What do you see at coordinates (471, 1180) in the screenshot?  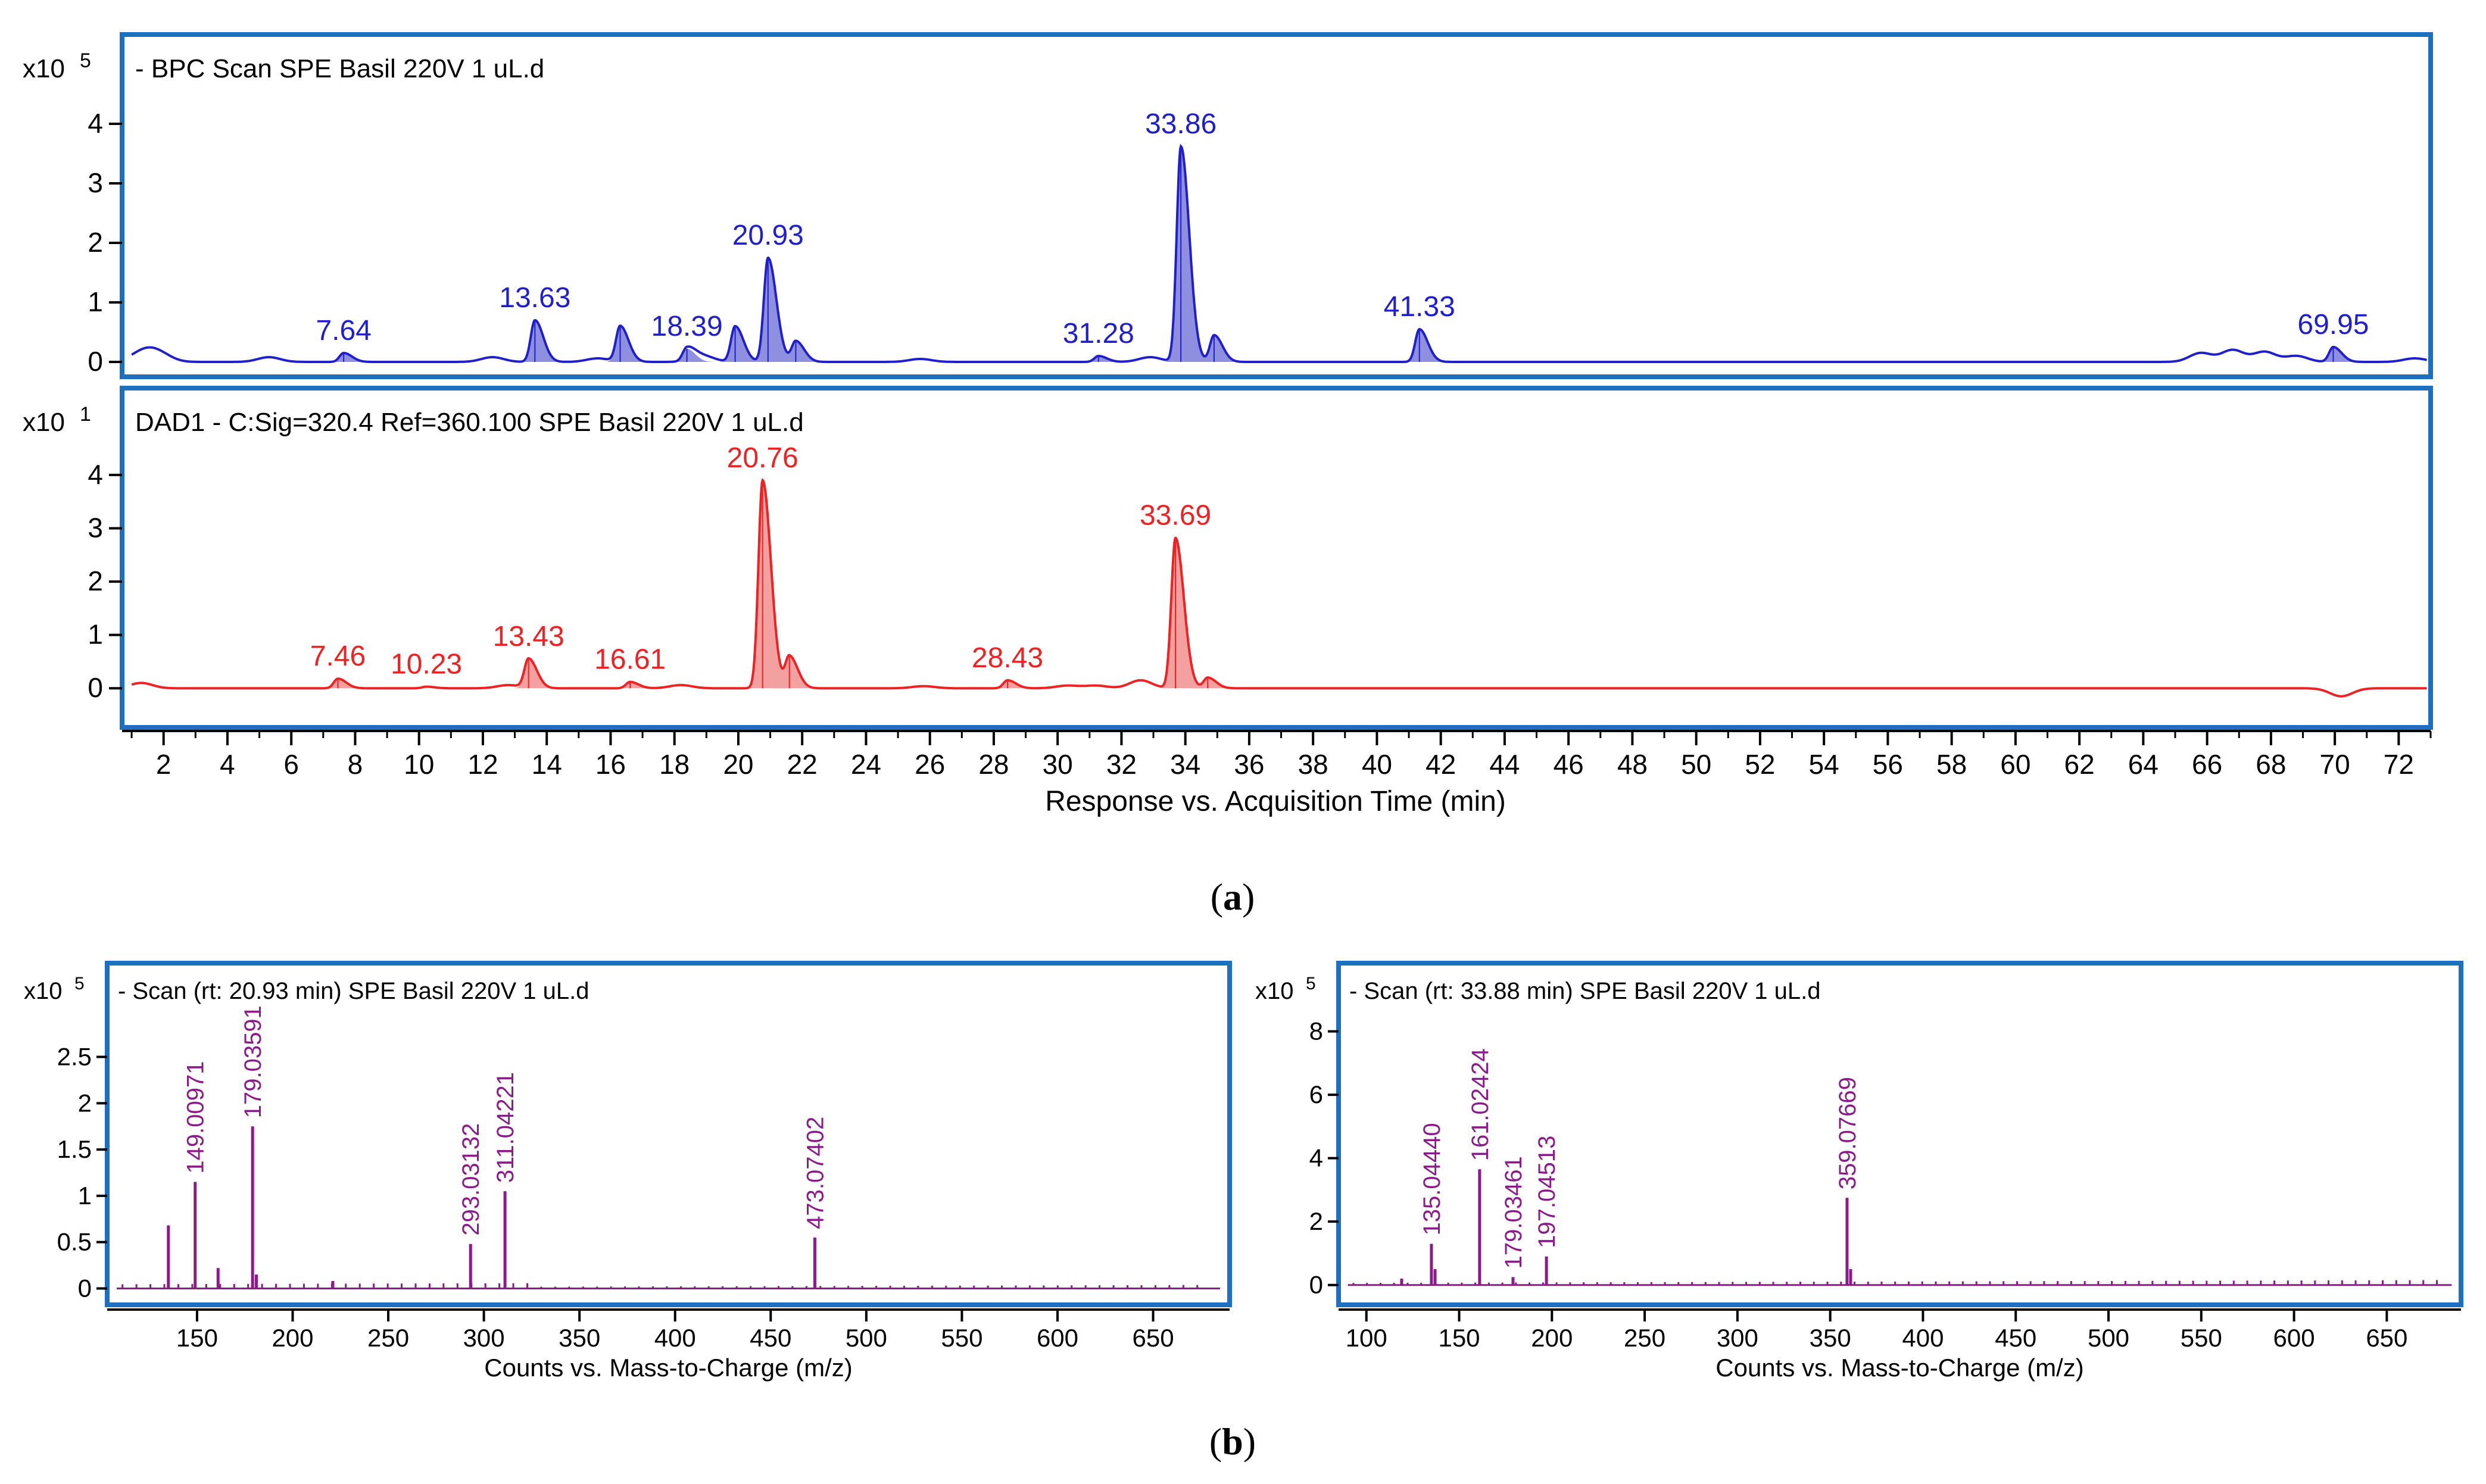 I see `mz-peak-label: 293.03132` at bounding box center [471, 1180].